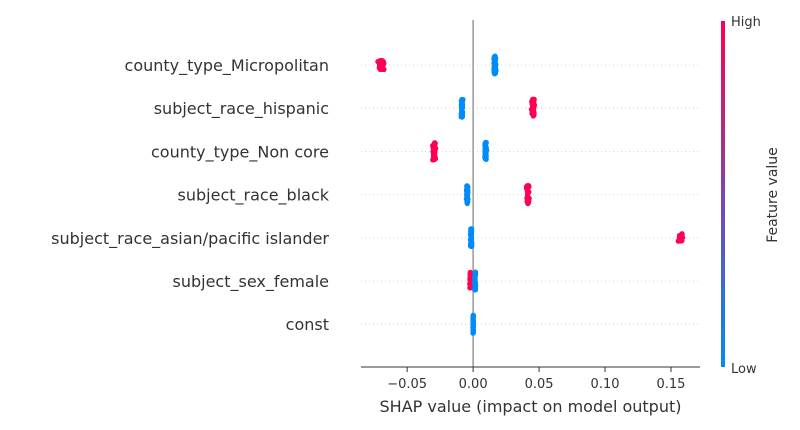 The width and height of the screenshot is (800, 430). Describe the element at coordinates (744, 369) in the screenshot. I see `colorbar-low-label: Low` at that location.